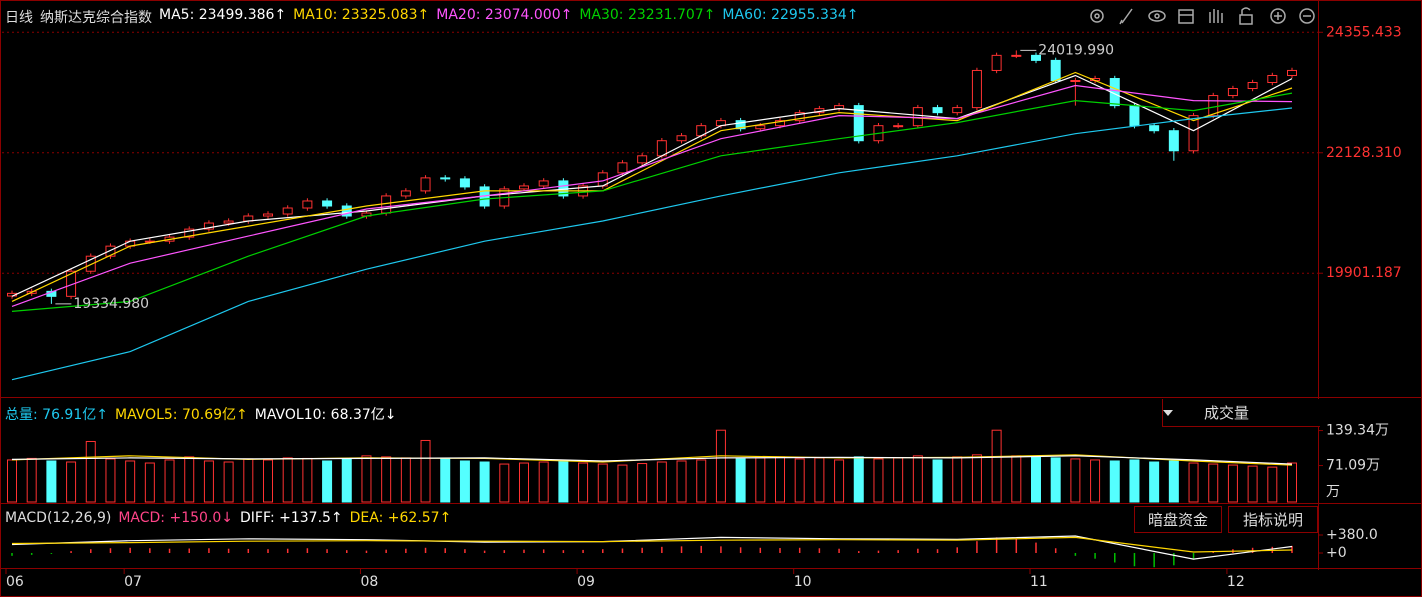 The image size is (1422, 597). Describe the element at coordinates (291, 518) in the screenshot. I see `legend-entry: DIFF: +137.5↑` at that location.